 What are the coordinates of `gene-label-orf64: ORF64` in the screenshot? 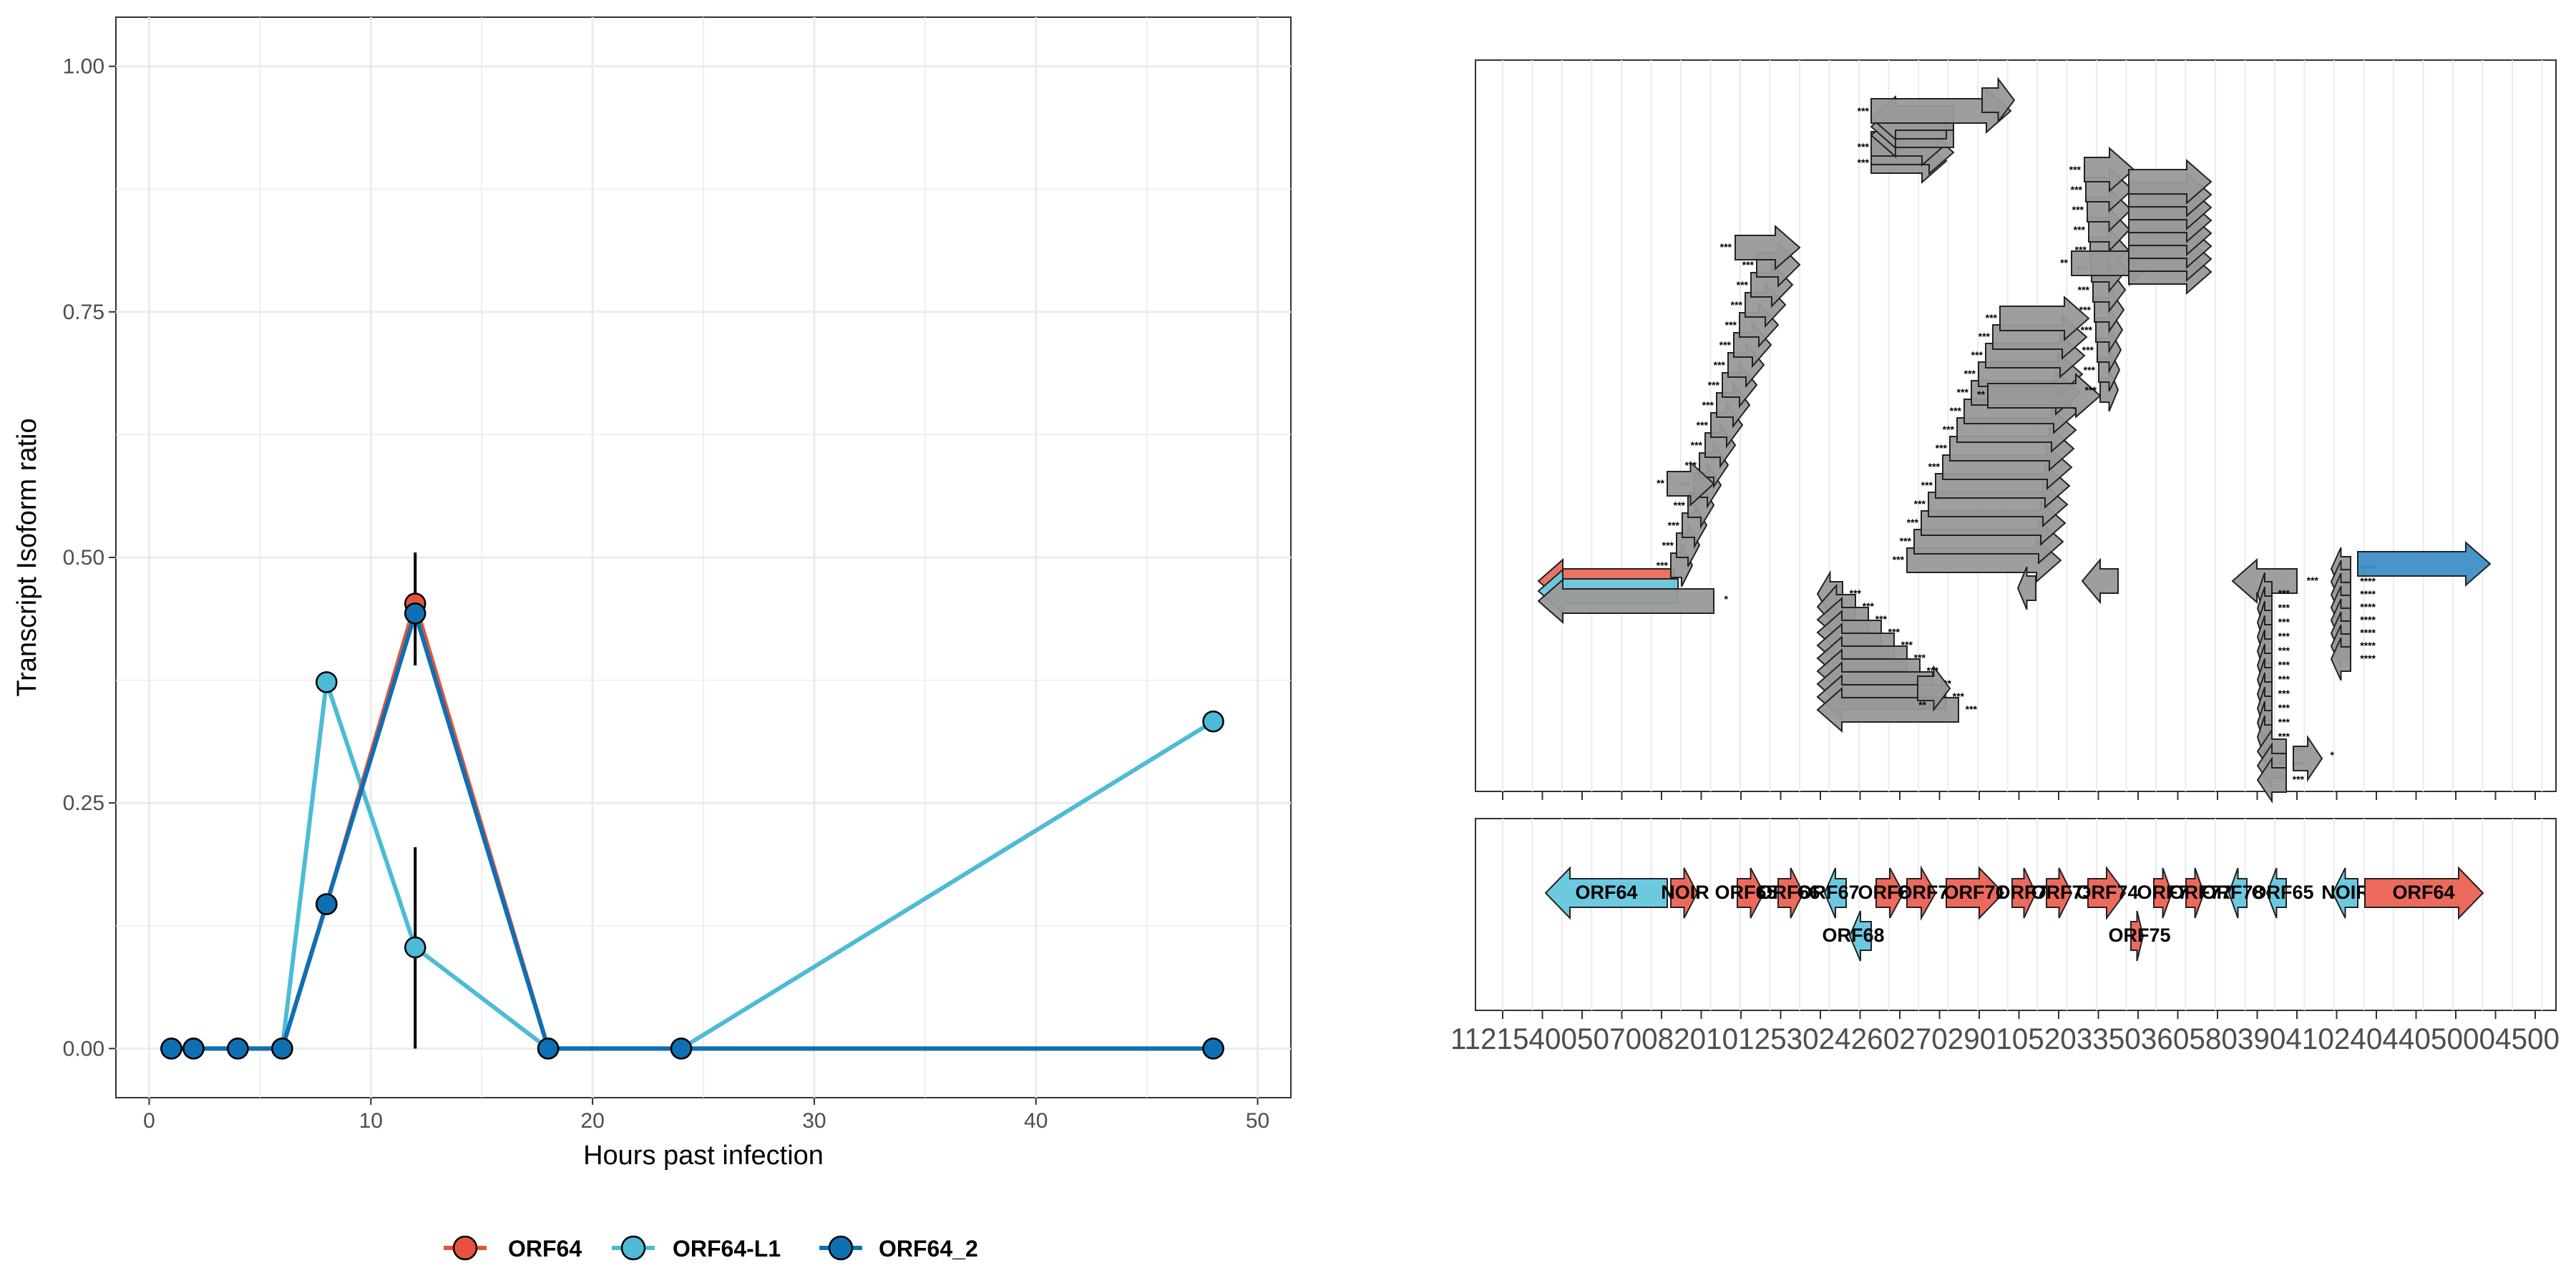 It's located at (1606, 892).